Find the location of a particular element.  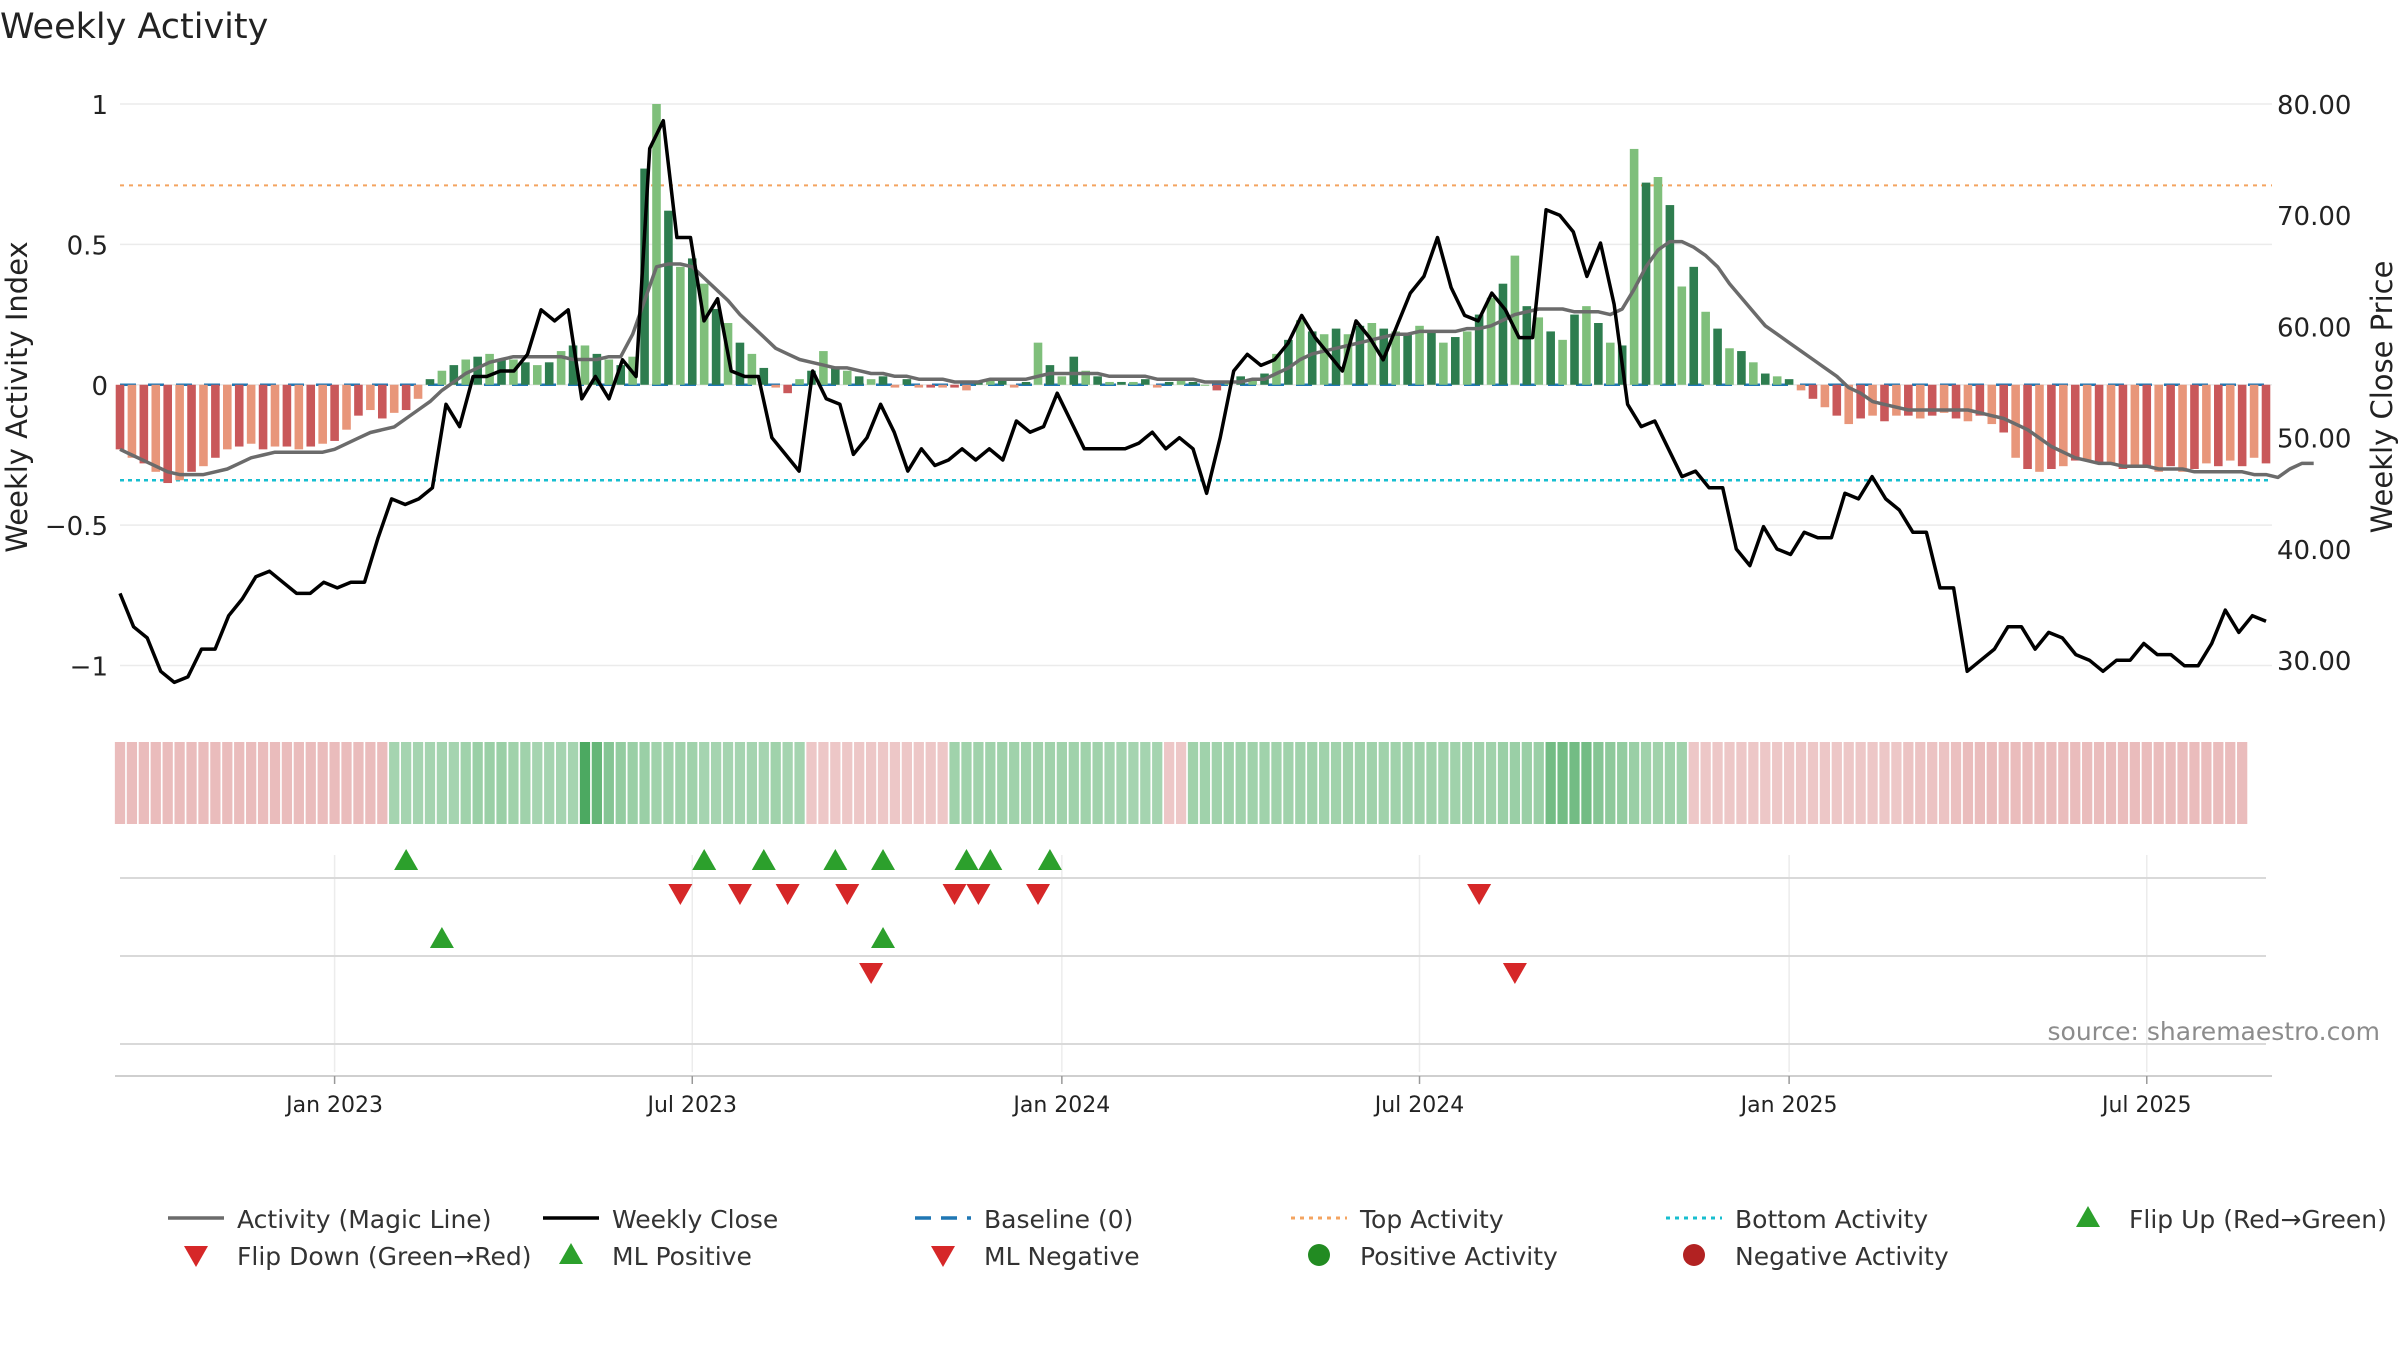

x-tick-label: Jul 2024 is located at coordinates (1419, 1105).